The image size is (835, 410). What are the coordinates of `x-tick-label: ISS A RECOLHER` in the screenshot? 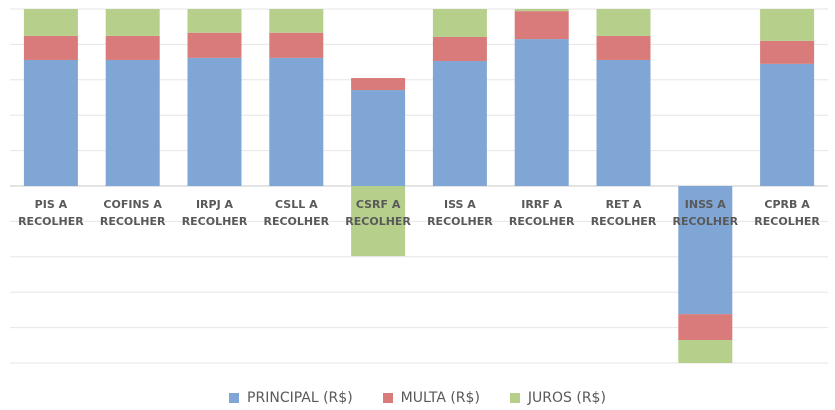 It's located at (460, 213).